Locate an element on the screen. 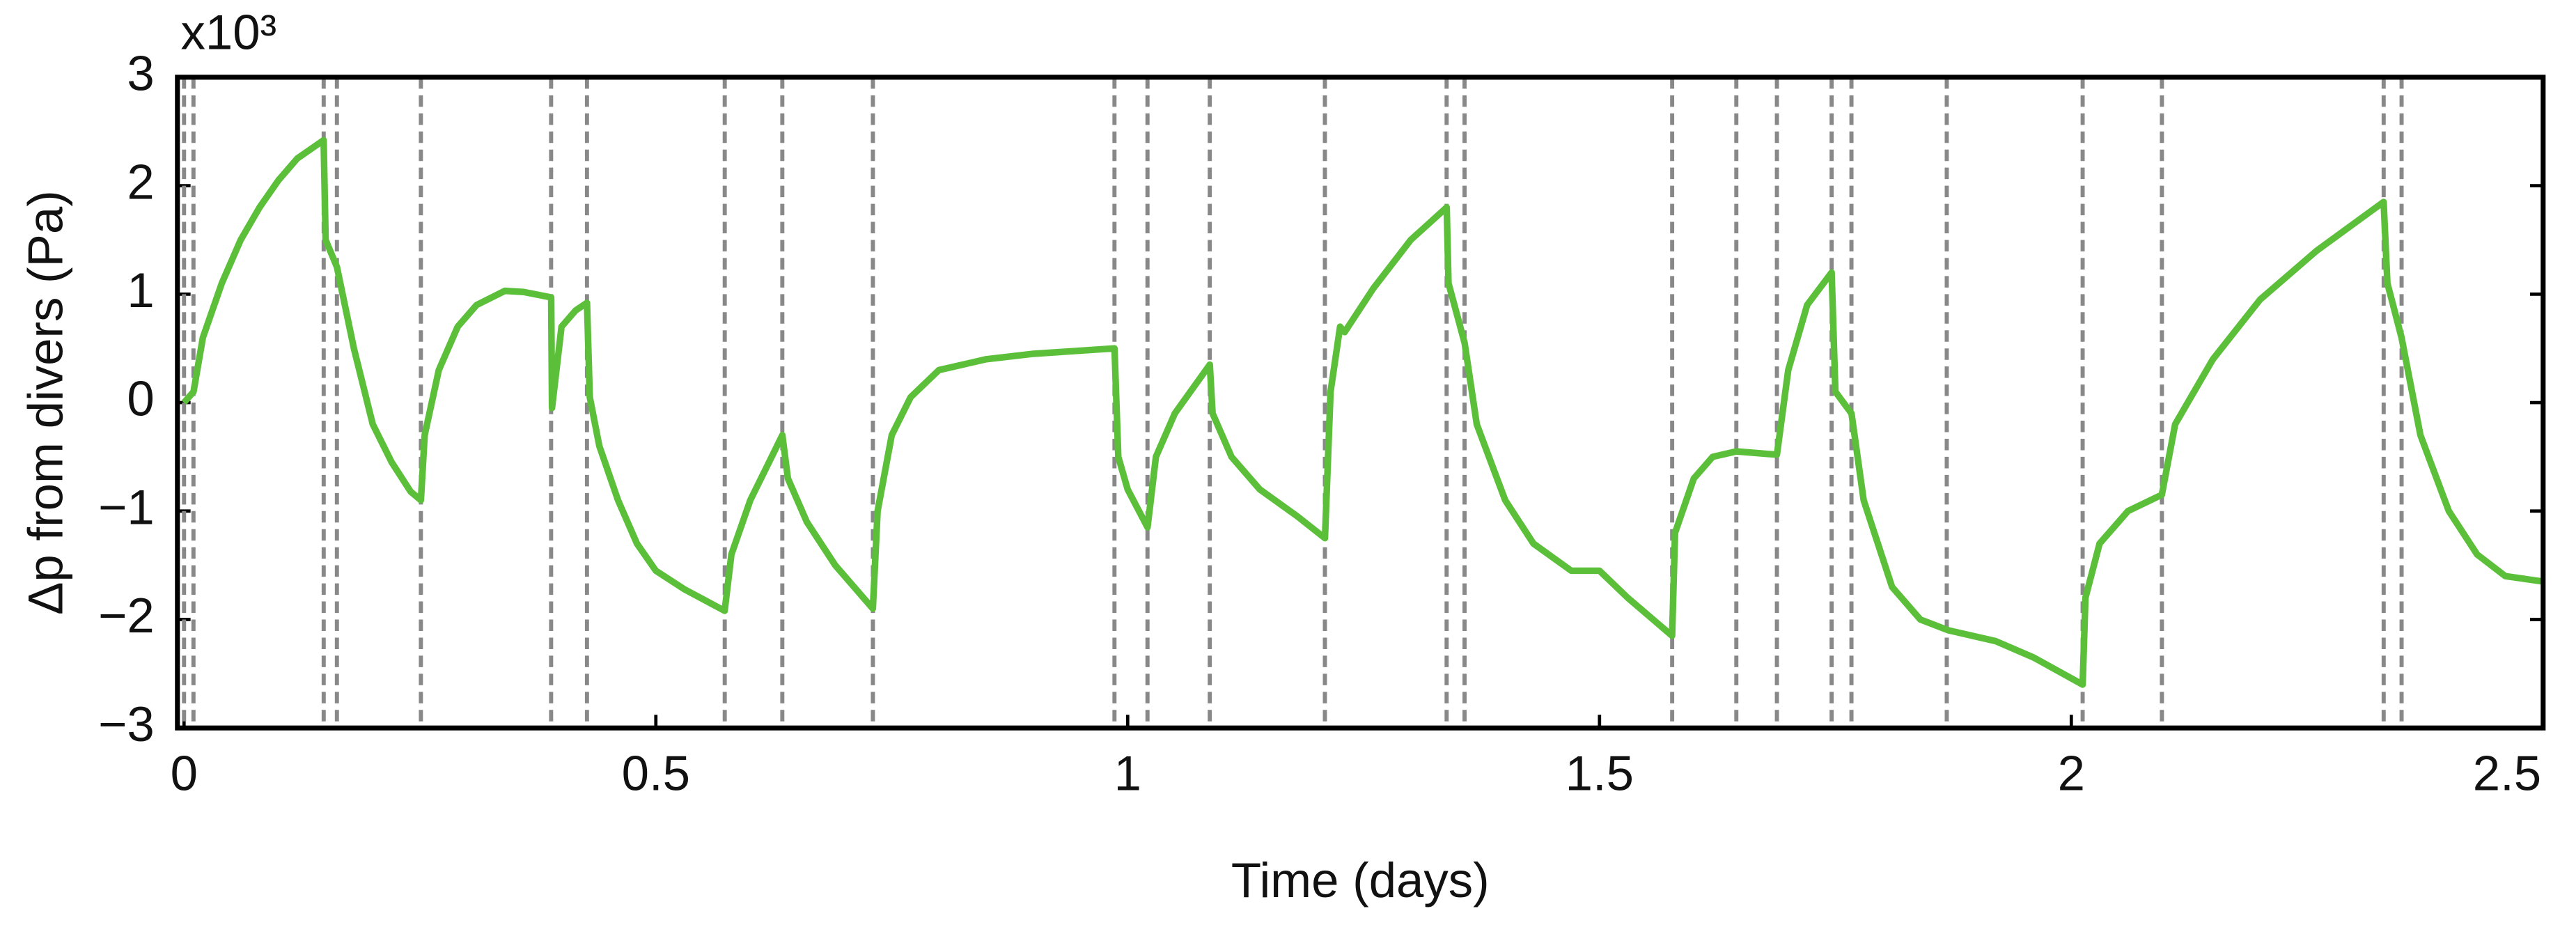 Image resolution: width=2576 pixels, height=927 pixels. x-axis-label: Time (days) is located at coordinates (1361, 880).